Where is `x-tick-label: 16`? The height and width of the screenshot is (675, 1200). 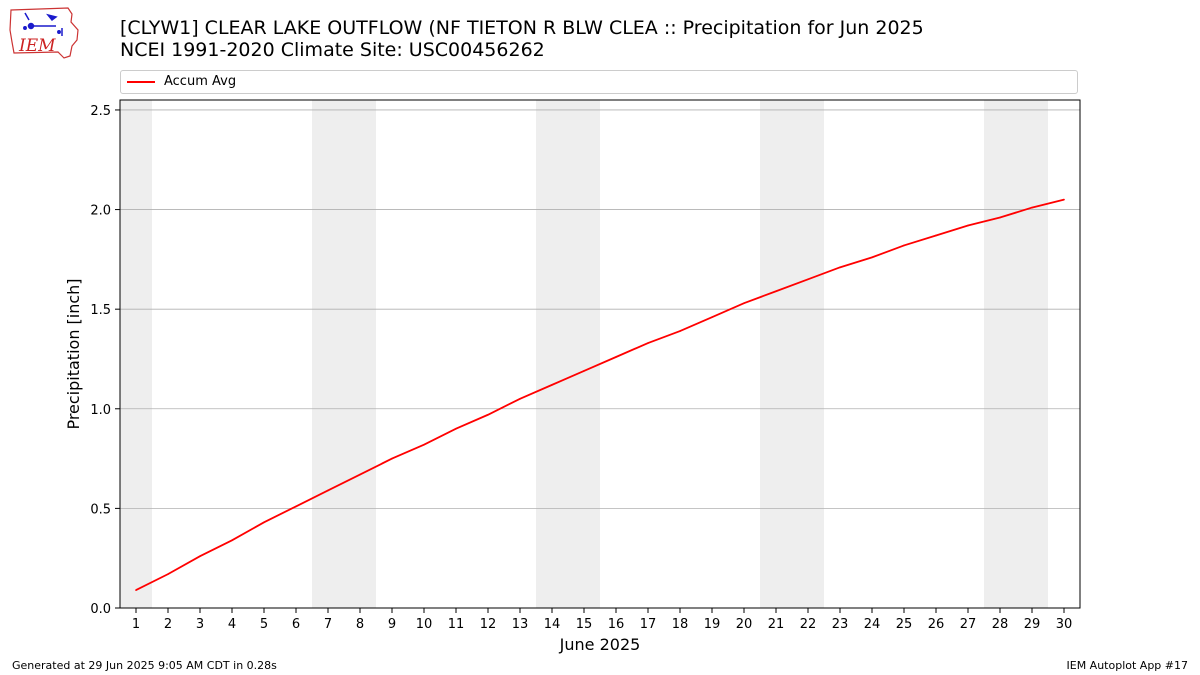
x-tick-label: 16 is located at coordinates (616, 624).